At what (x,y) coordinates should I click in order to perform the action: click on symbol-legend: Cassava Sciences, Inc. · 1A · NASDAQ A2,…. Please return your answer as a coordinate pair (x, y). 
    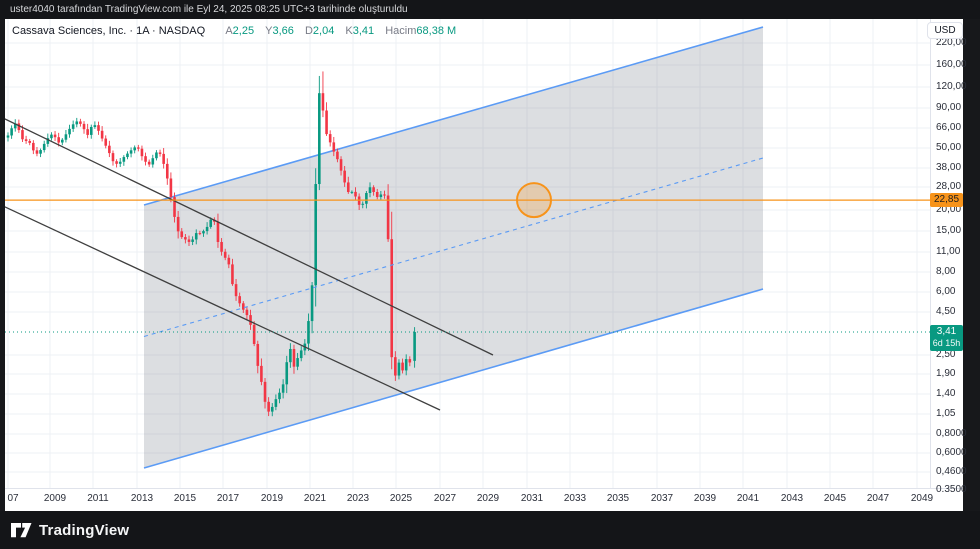
    Looking at the image, I should click on (234, 32).